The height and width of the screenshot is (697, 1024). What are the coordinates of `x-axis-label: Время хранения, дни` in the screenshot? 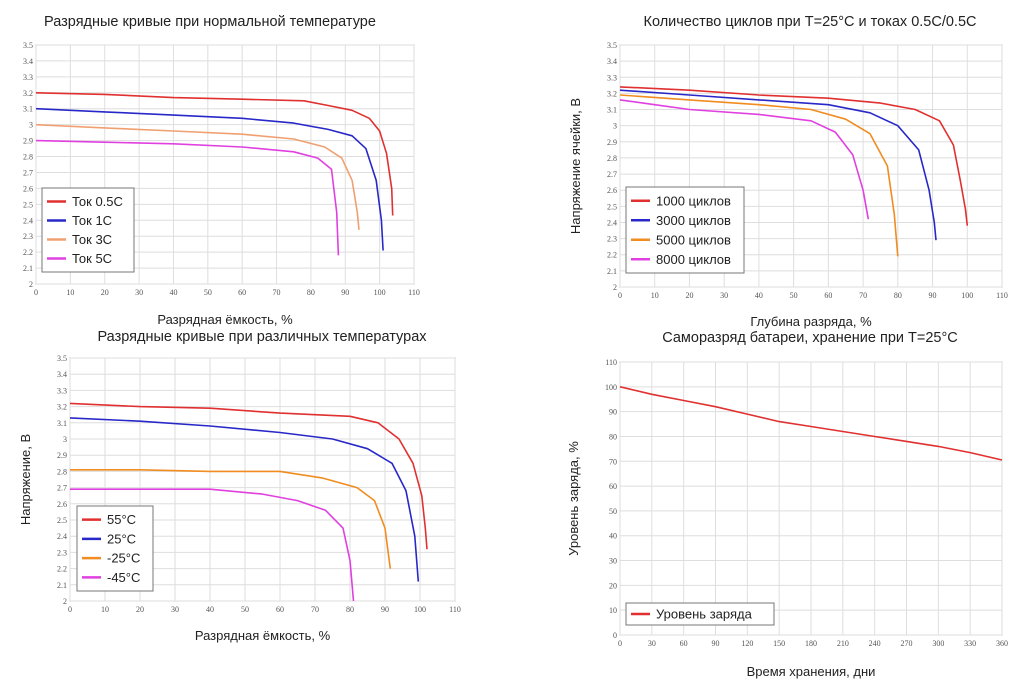 It's located at (811, 671).